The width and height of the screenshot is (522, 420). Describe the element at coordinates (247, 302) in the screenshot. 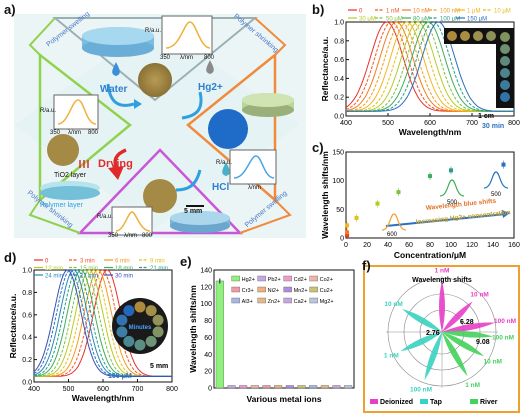

I see `legend-entry: Al3+` at that location.